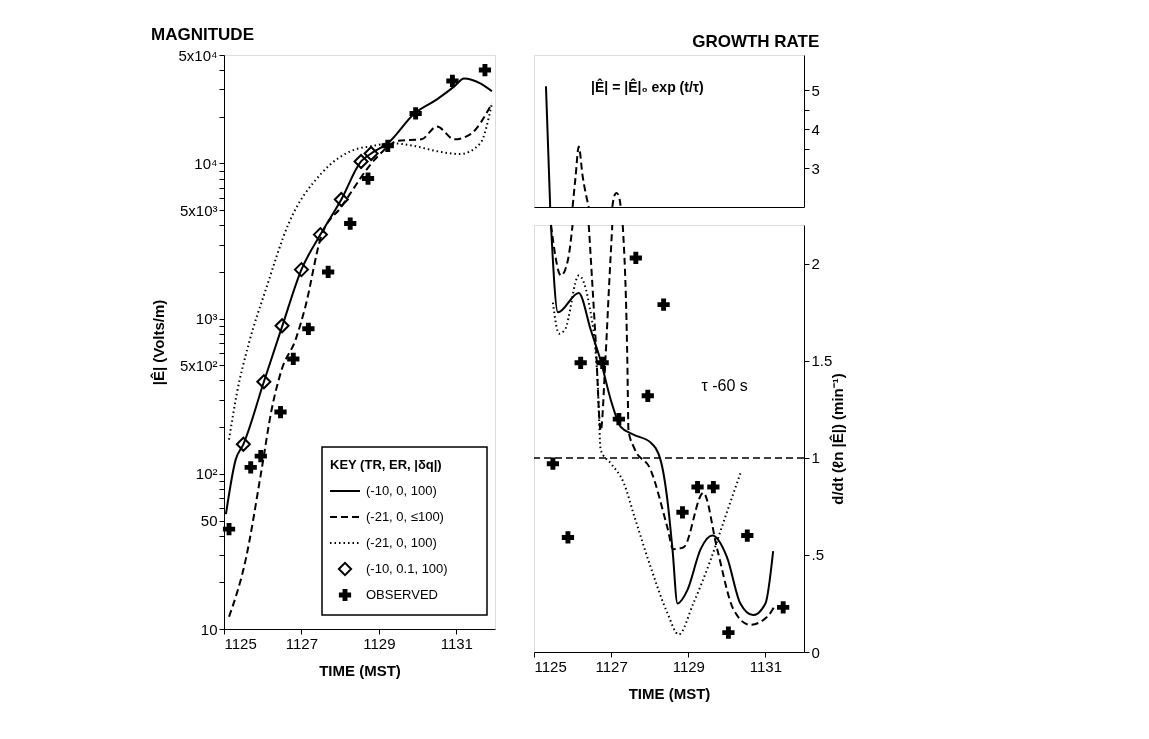 The height and width of the screenshot is (739, 1149). Describe the element at coordinates (815, 264) in the screenshot. I see `y-tick-label: 2` at that location.